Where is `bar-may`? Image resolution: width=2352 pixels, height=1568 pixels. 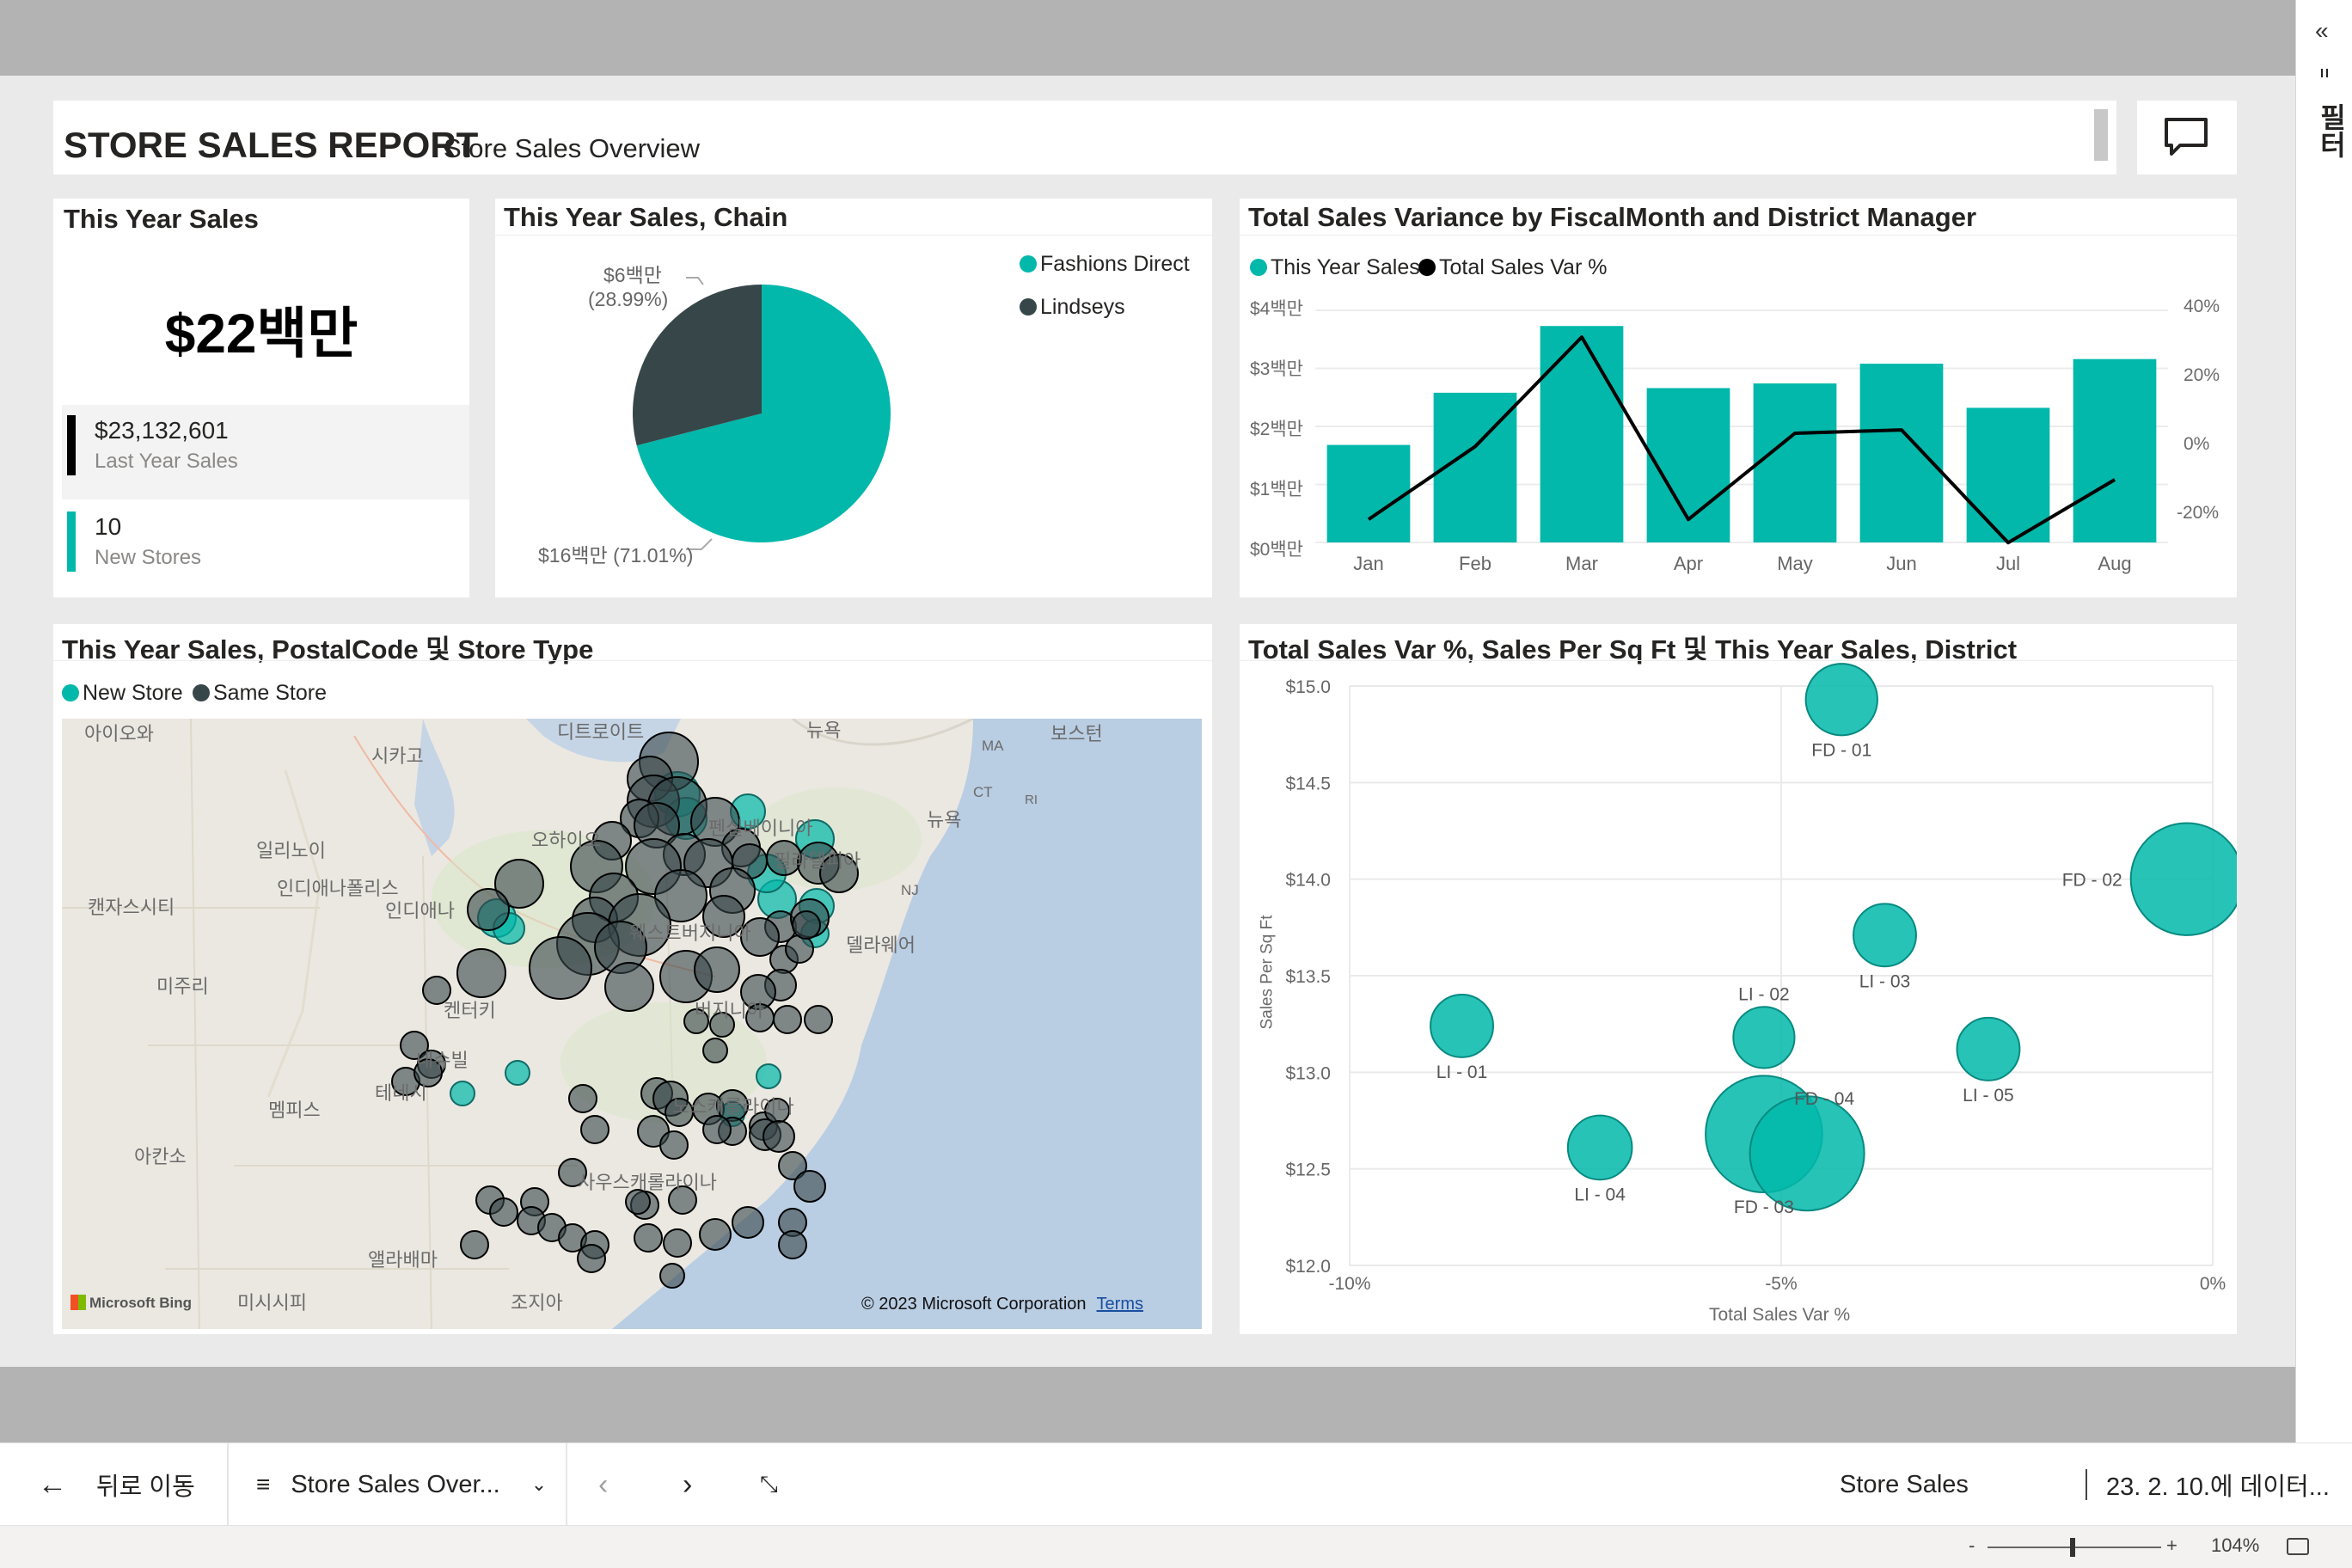
bar-may is located at coordinates (1795, 462).